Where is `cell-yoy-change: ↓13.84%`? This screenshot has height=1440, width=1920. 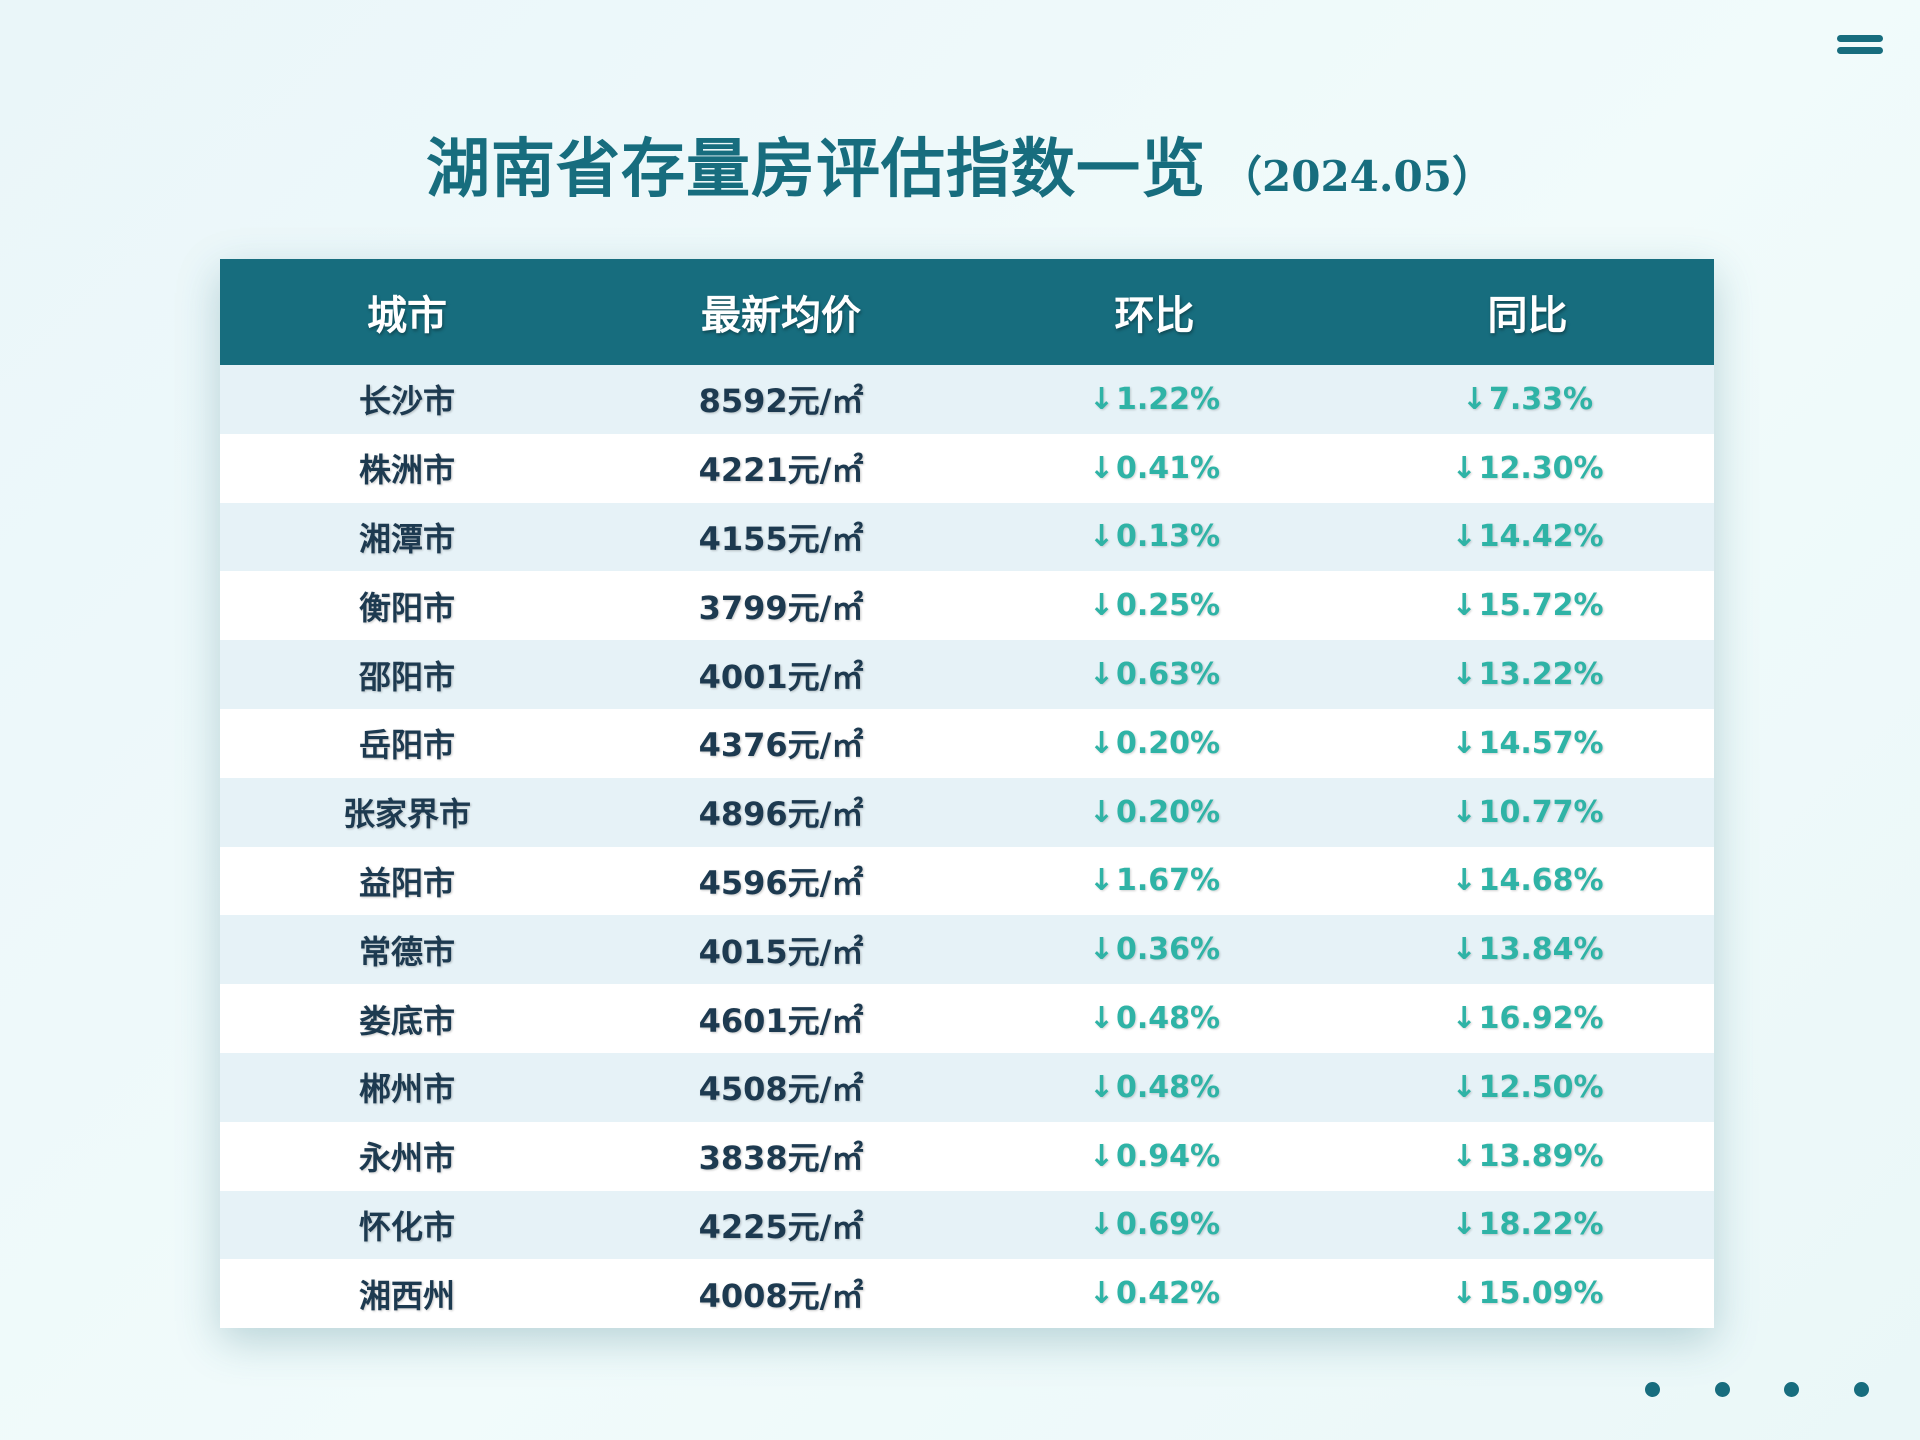
cell-yoy-change: ↓13.84% is located at coordinates (1527, 949).